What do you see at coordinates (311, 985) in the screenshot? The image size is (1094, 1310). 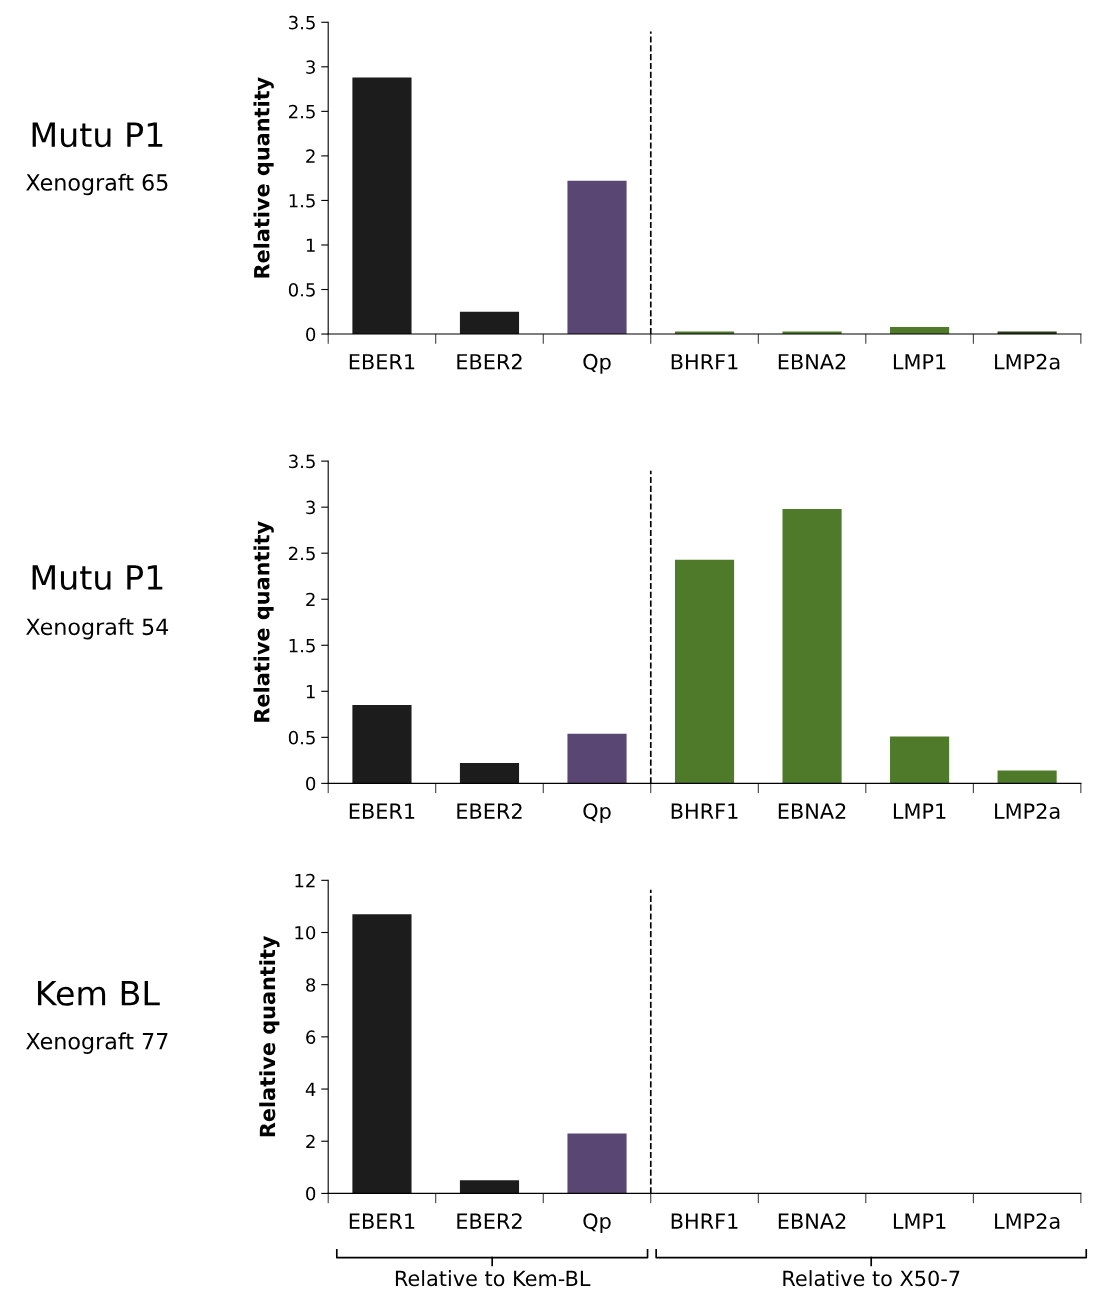 I see `y-tick-label: 8` at bounding box center [311, 985].